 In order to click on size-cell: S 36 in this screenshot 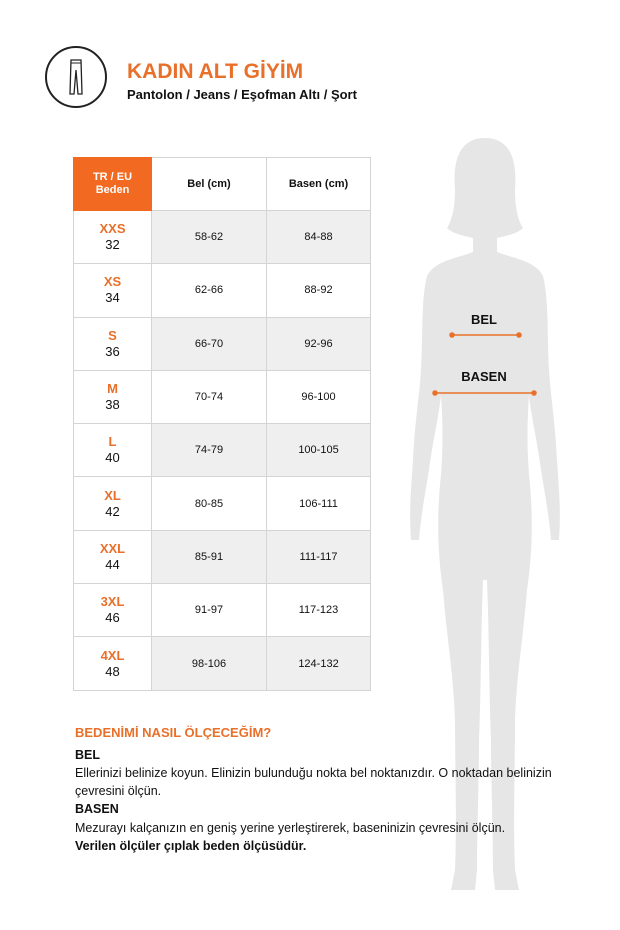, I will do `click(112, 343)`.